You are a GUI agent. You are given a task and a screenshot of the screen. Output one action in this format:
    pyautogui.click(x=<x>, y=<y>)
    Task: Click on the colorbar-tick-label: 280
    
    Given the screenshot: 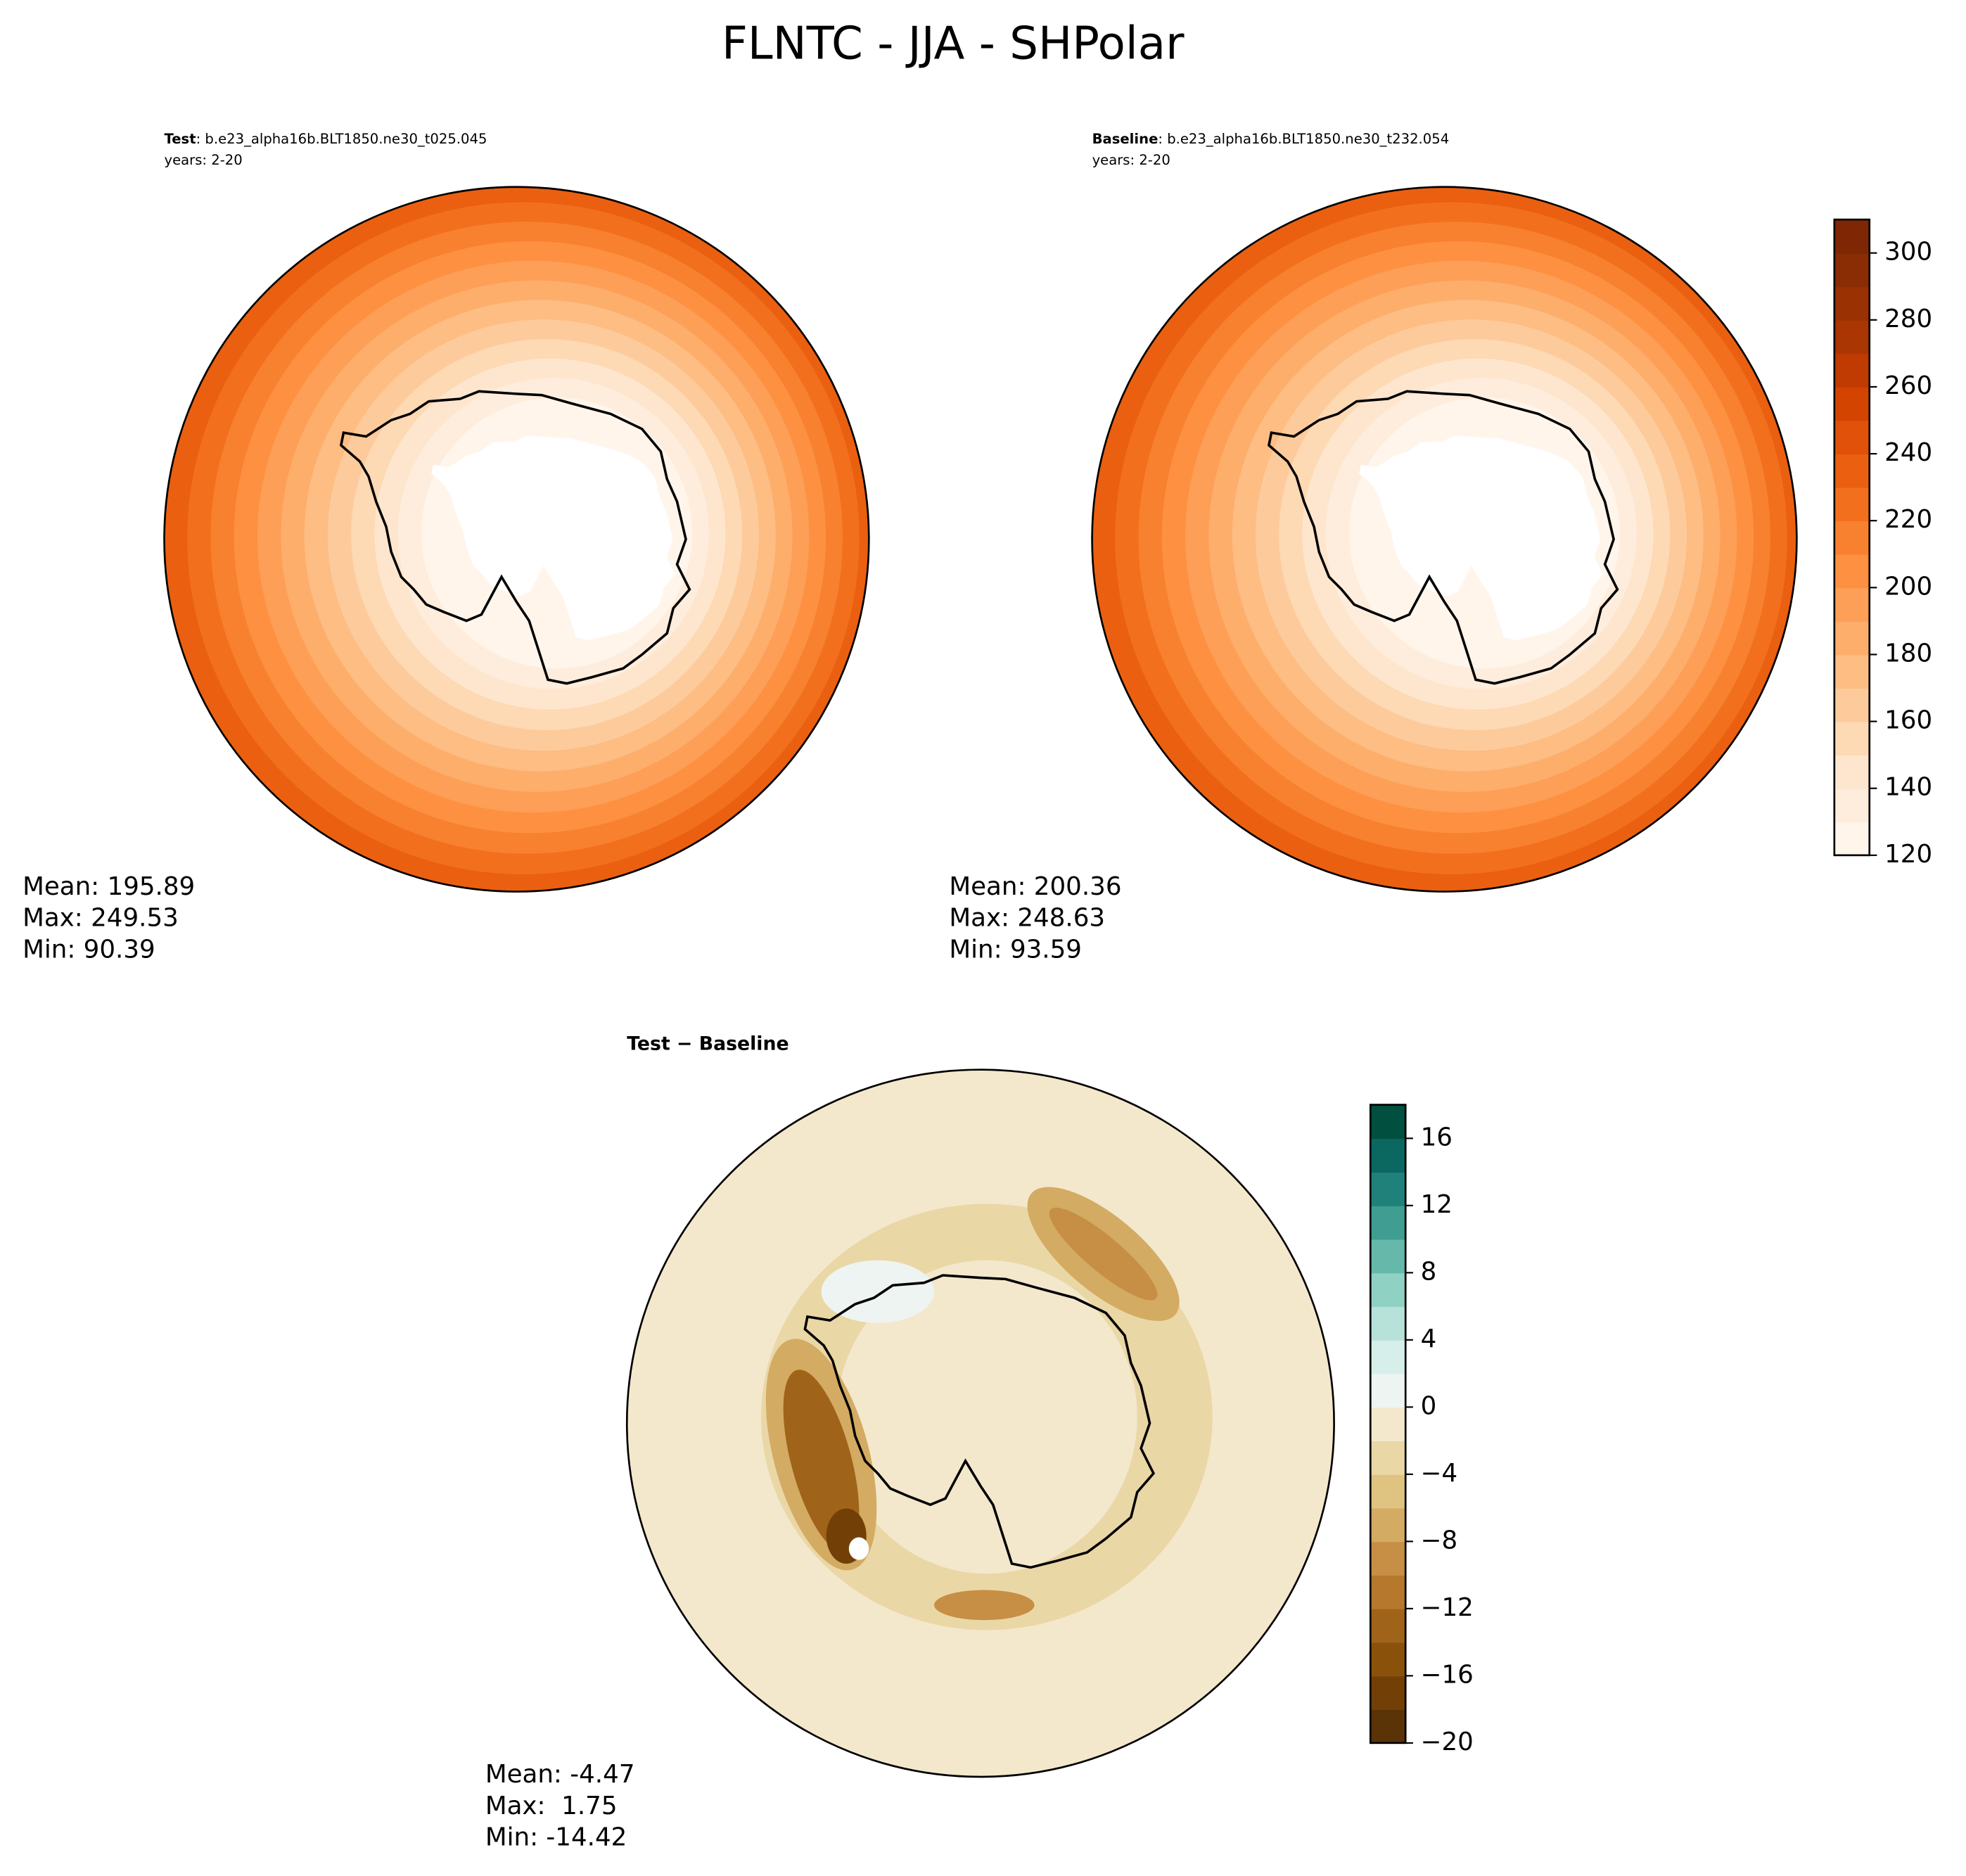 What is the action you would take?
    pyautogui.click(x=1908, y=319)
    